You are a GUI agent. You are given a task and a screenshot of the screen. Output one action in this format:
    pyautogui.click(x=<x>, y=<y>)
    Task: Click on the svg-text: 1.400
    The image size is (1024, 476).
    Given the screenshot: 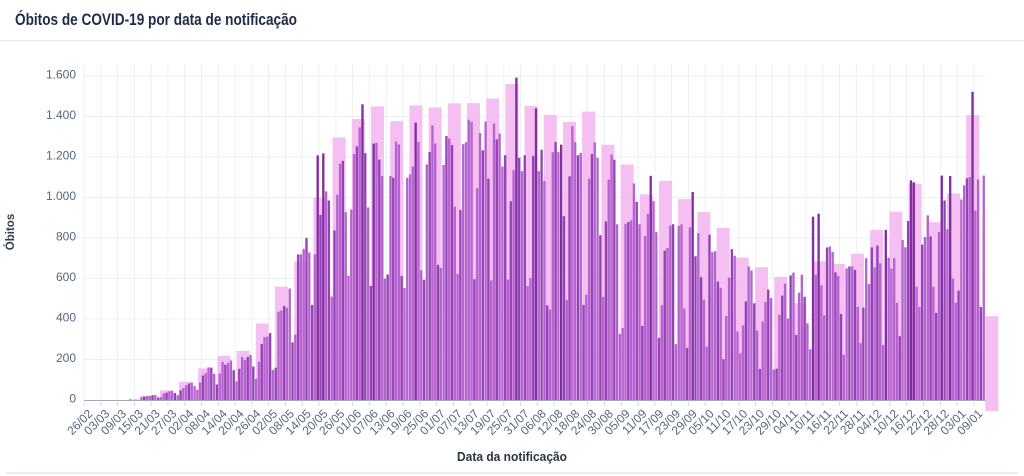 What is the action you would take?
    pyautogui.click(x=61, y=115)
    